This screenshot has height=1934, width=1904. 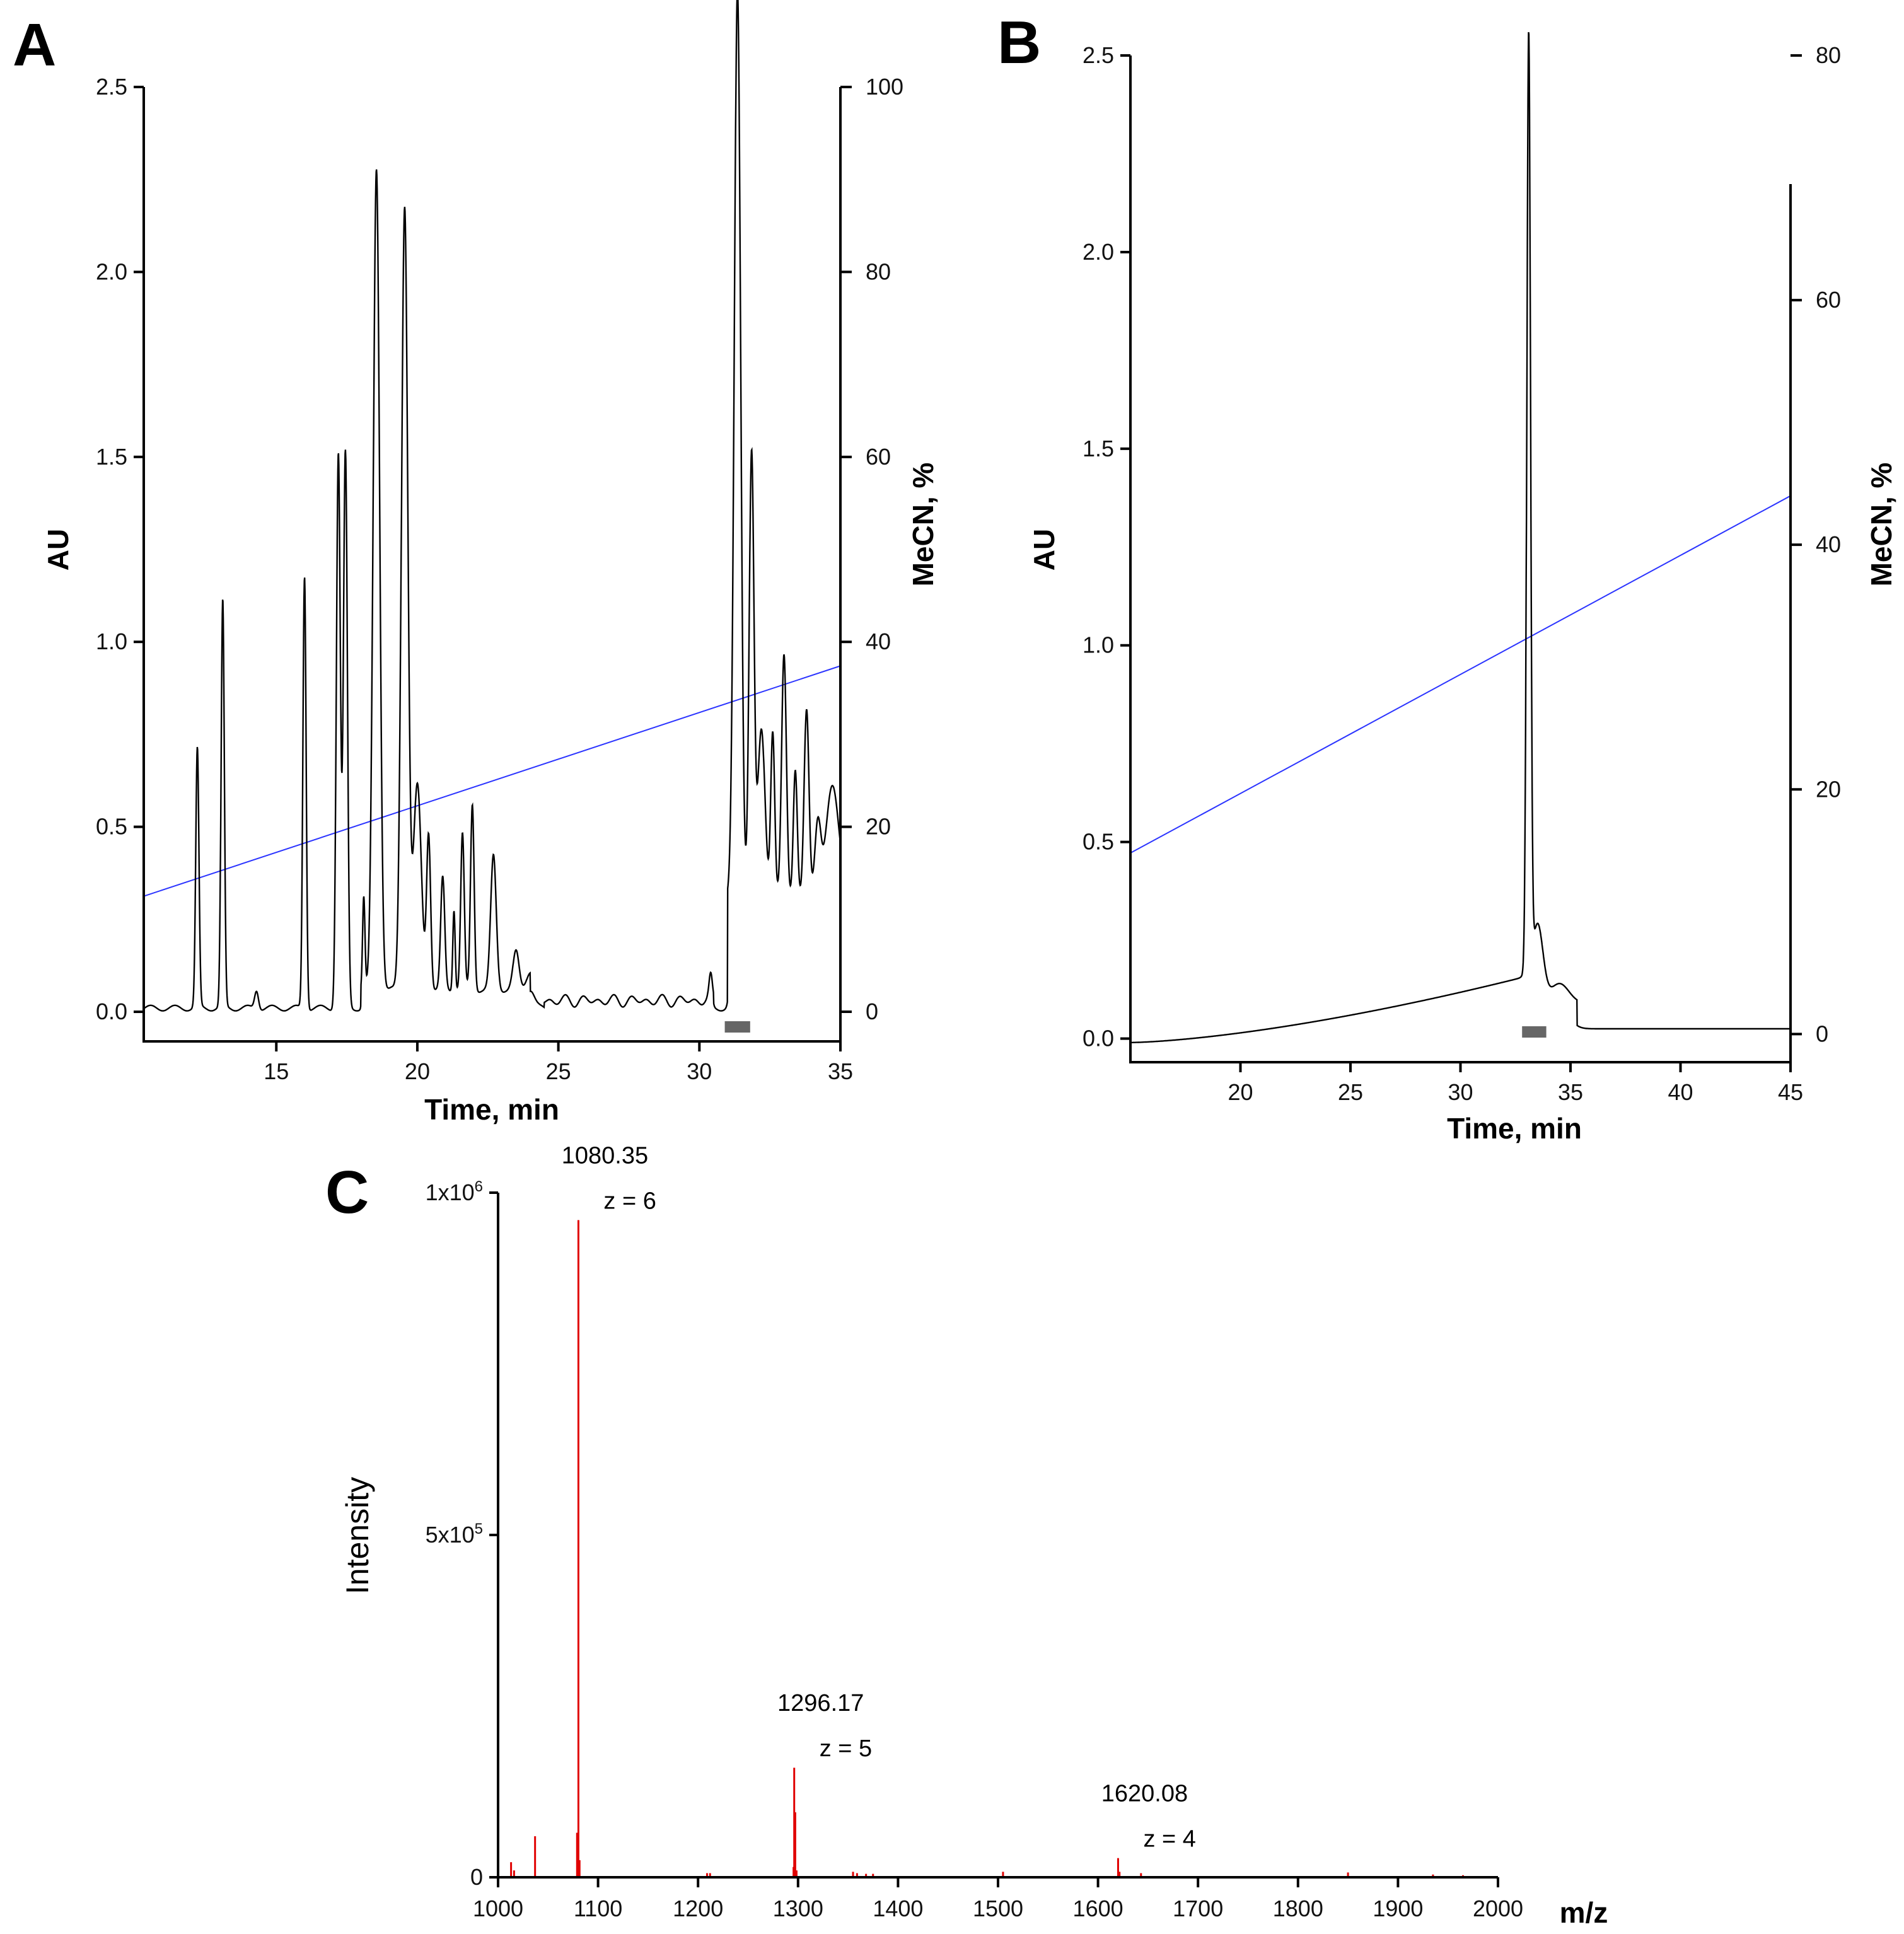 I want to click on a-y-tick-label: 0.0, so click(x=111, y=1011).